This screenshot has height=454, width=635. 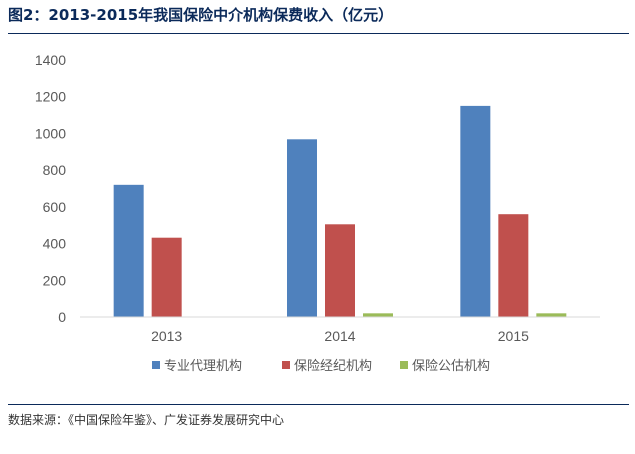 I want to click on legend-swatch-保险公估机构, so click(x=404, y=365).